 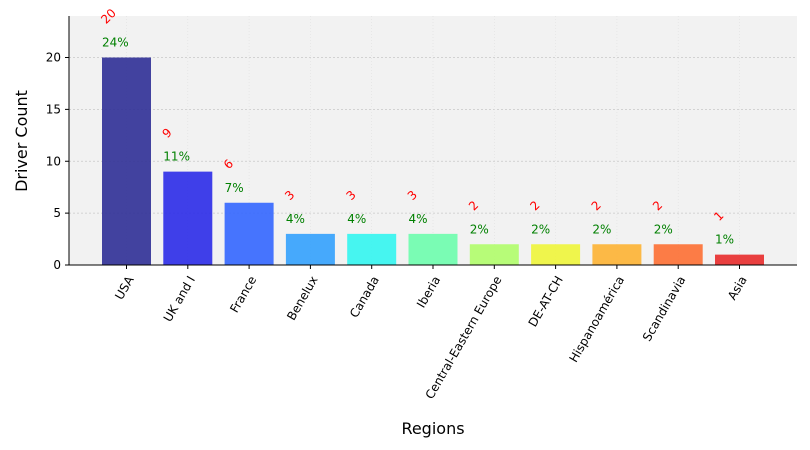 What do you see at coordinates (724, 240) in the screenshot?
I see `percent-label: 1%` at bounding box center [724, 240].